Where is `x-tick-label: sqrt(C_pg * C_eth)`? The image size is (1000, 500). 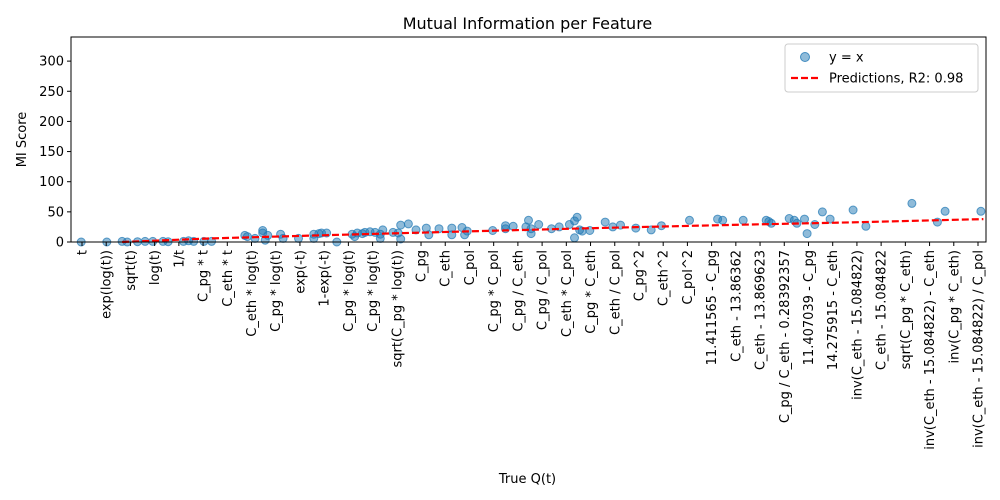 x-tick-label: sqrt(C_pg * C_eth) is located at coordinates (906, 309).